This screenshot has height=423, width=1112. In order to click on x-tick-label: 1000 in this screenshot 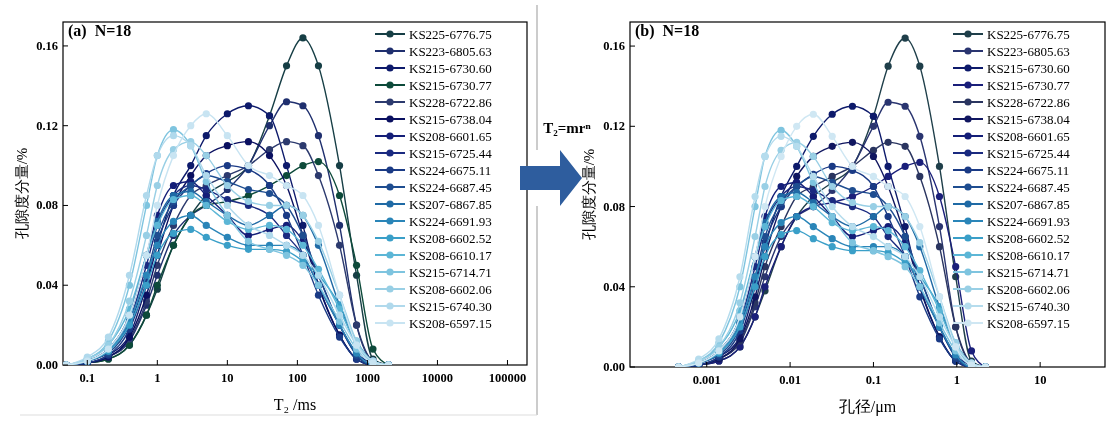, I will do `click(367, 378)`.